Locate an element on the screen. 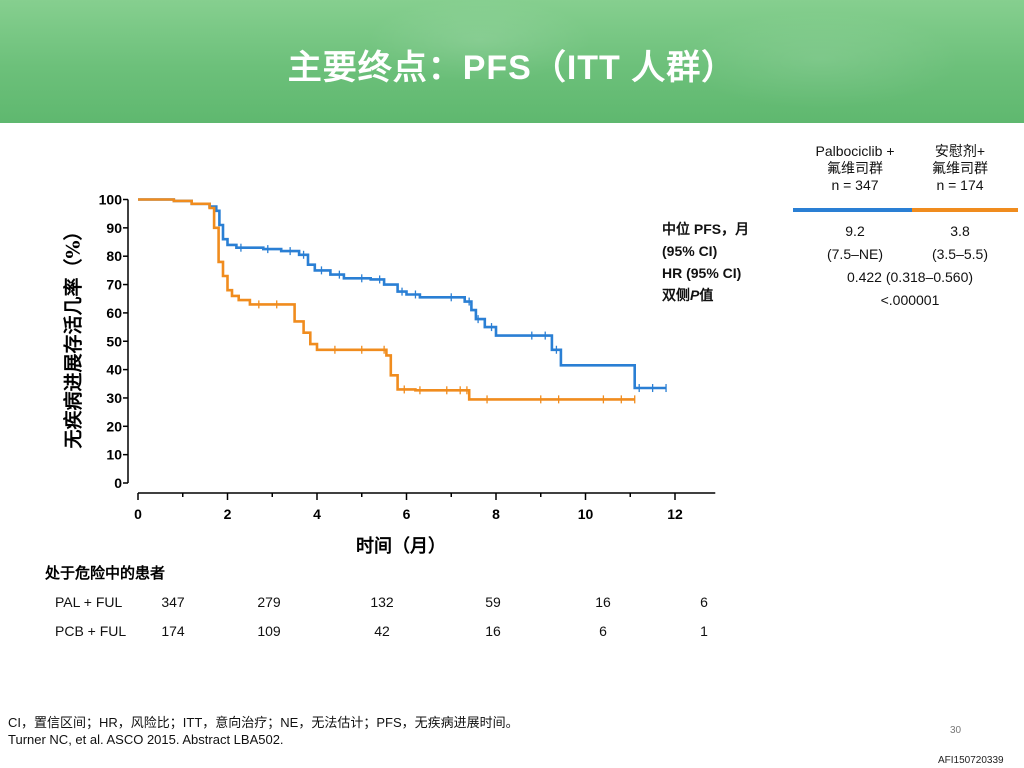 This screenshot has width=1024, height=768. x-tick-label: 6 is located at coordinates (407, 514).